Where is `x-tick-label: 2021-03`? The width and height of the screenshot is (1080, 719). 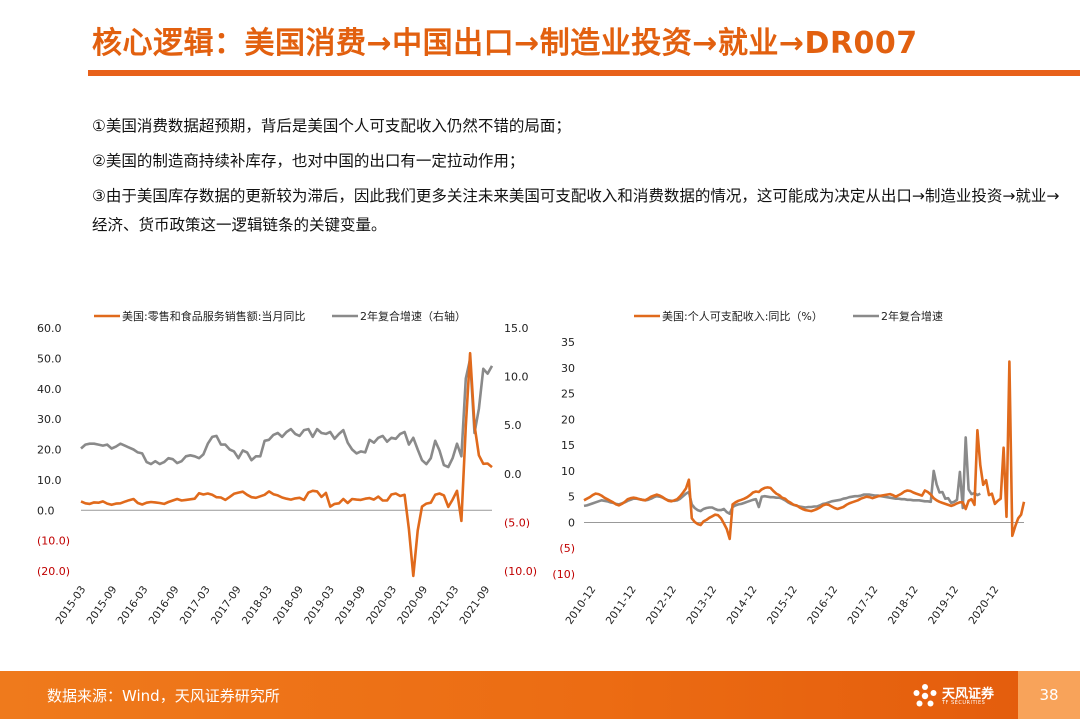 x-tick-label: 2021-03 is located at coordinates (443, 605).